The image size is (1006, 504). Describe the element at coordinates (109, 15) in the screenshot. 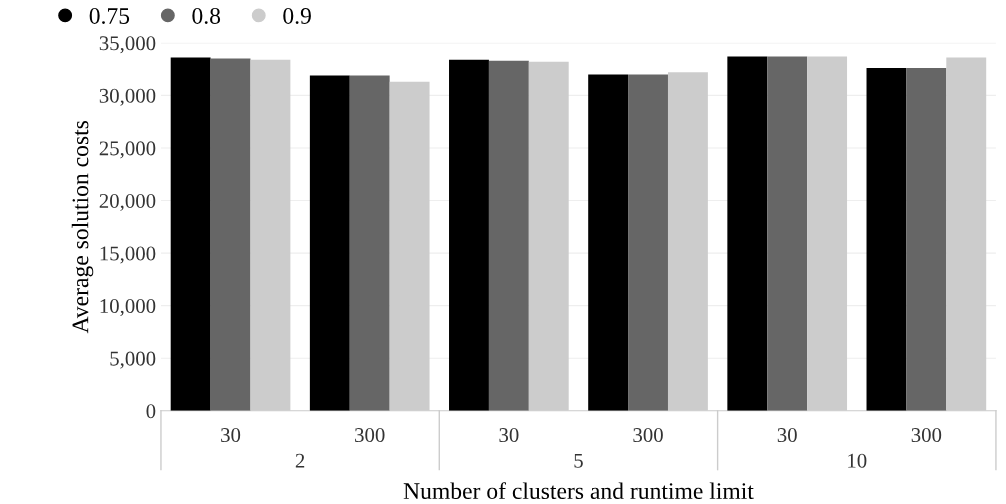

I see `legend-label: 0.75` at that location.